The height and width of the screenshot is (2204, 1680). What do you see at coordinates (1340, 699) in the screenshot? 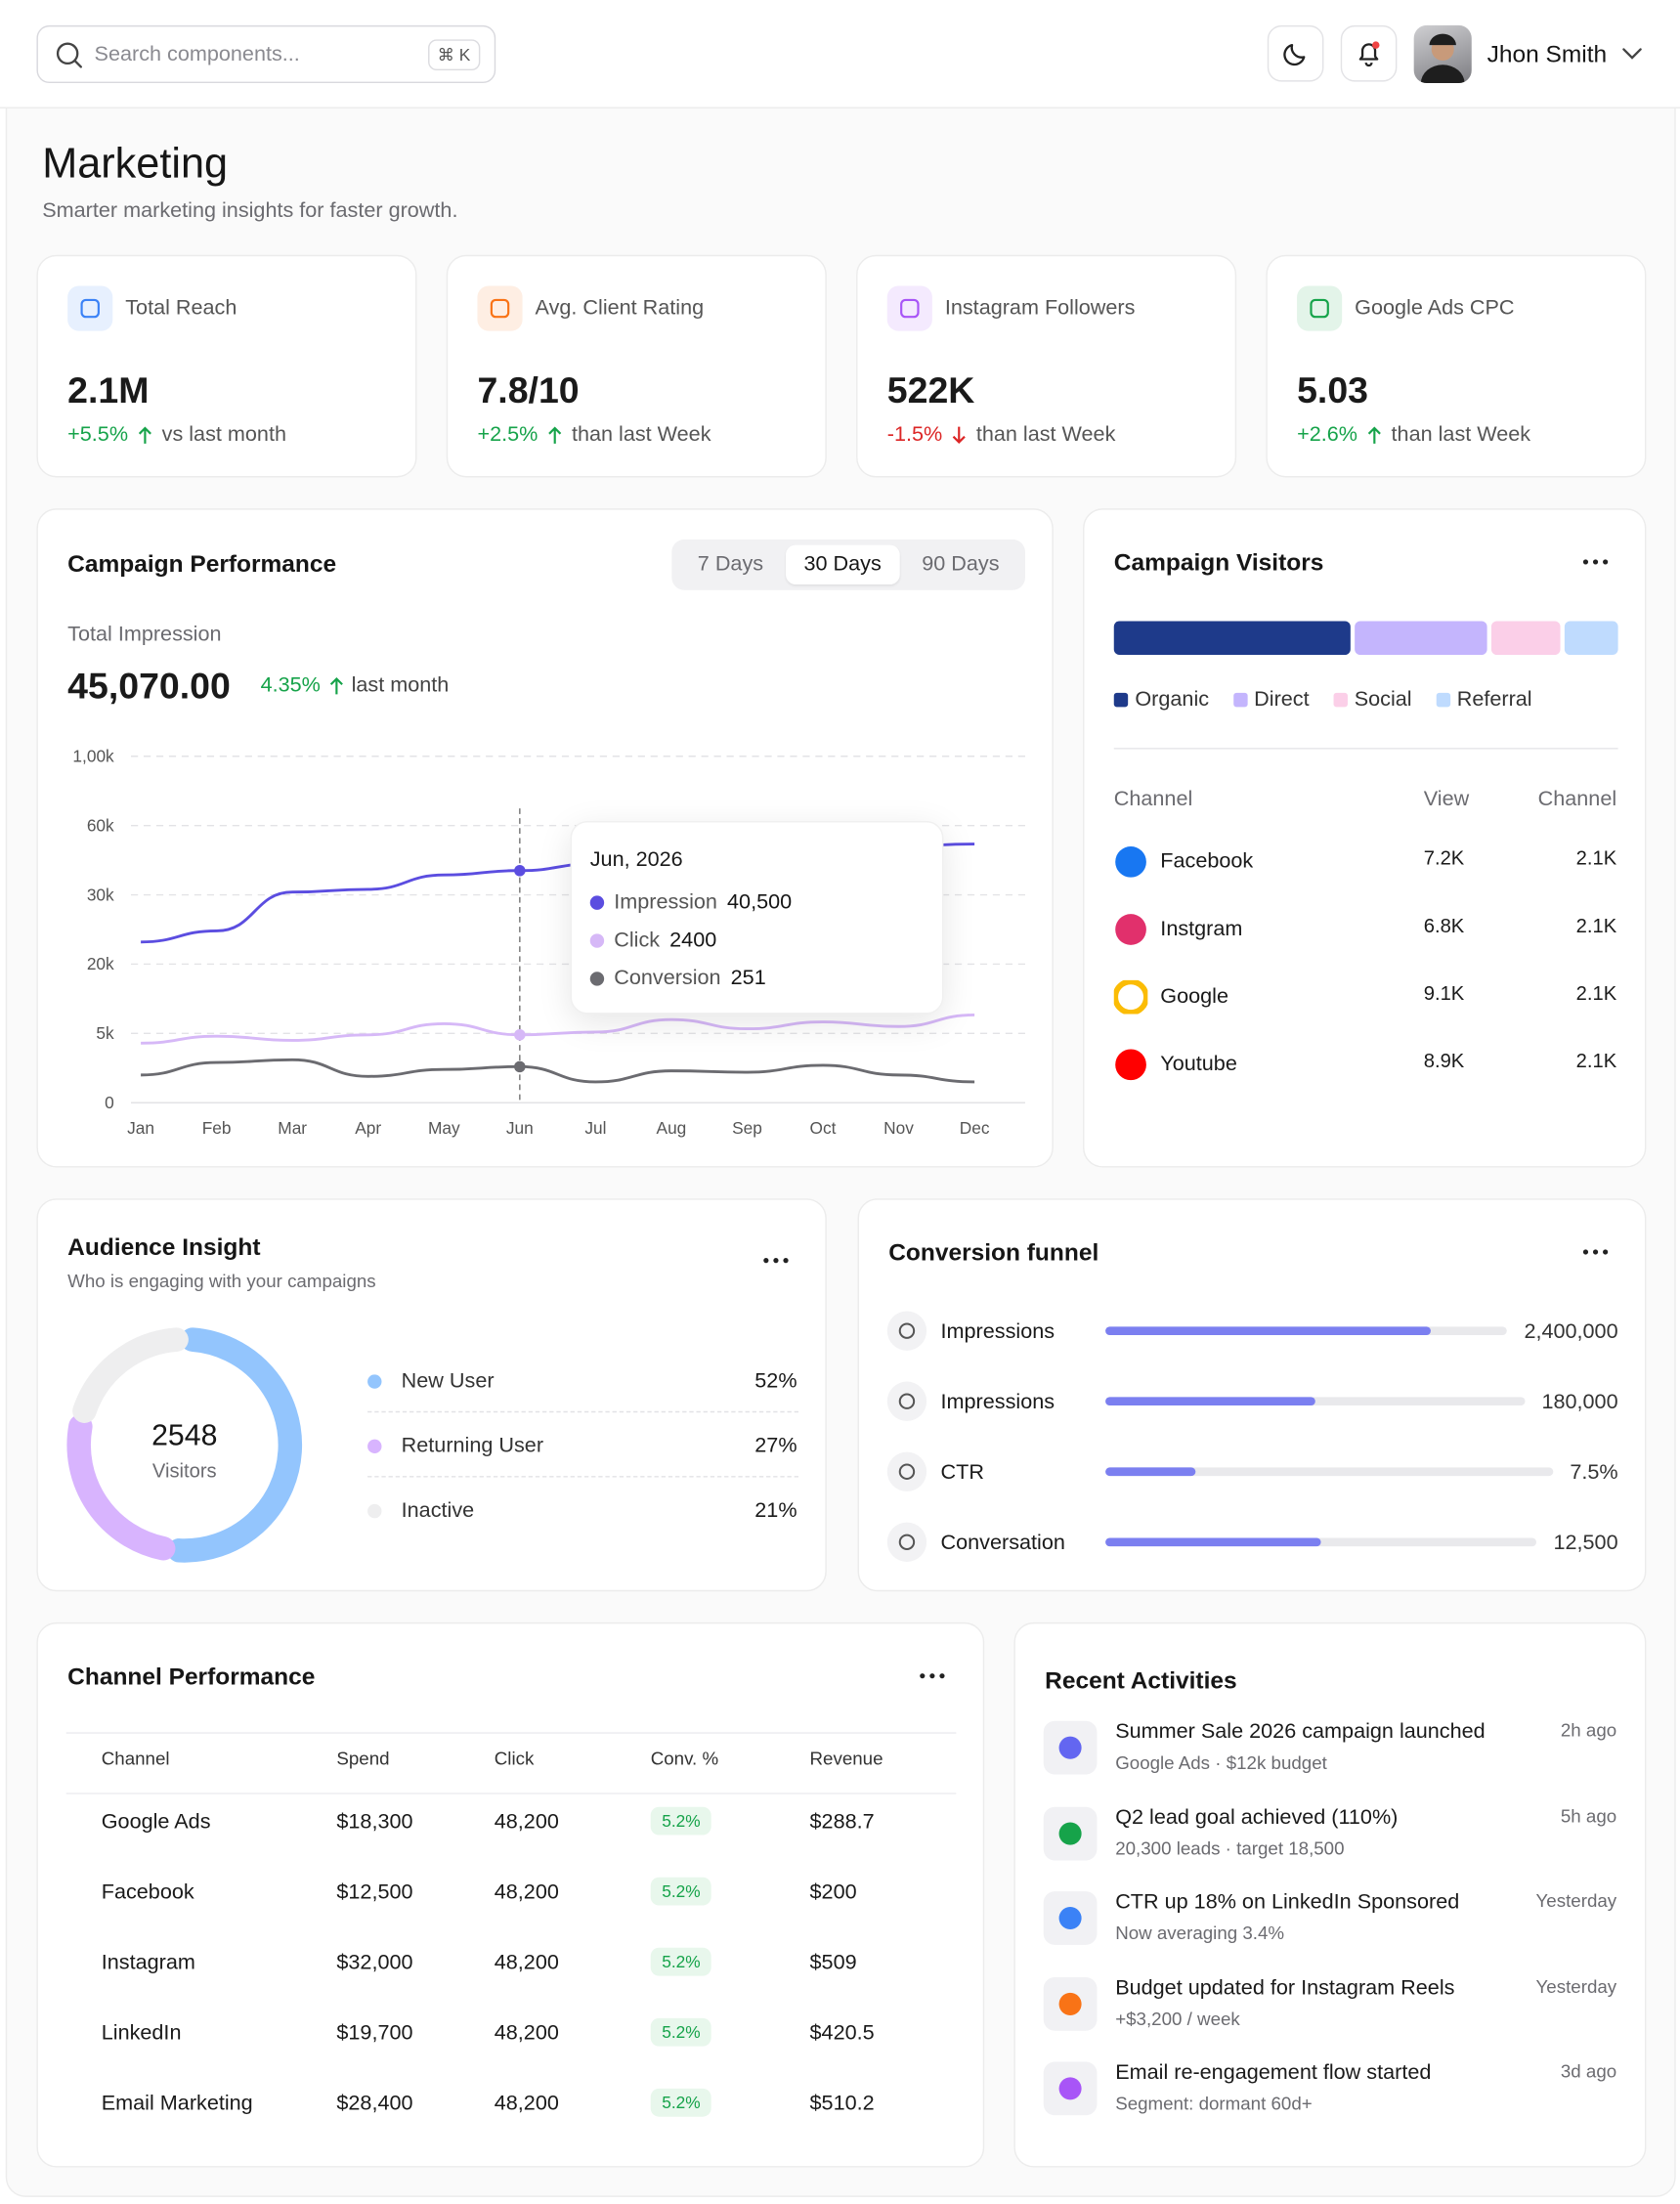
I see `legend-swatch` at bounding box center [1340, 699].